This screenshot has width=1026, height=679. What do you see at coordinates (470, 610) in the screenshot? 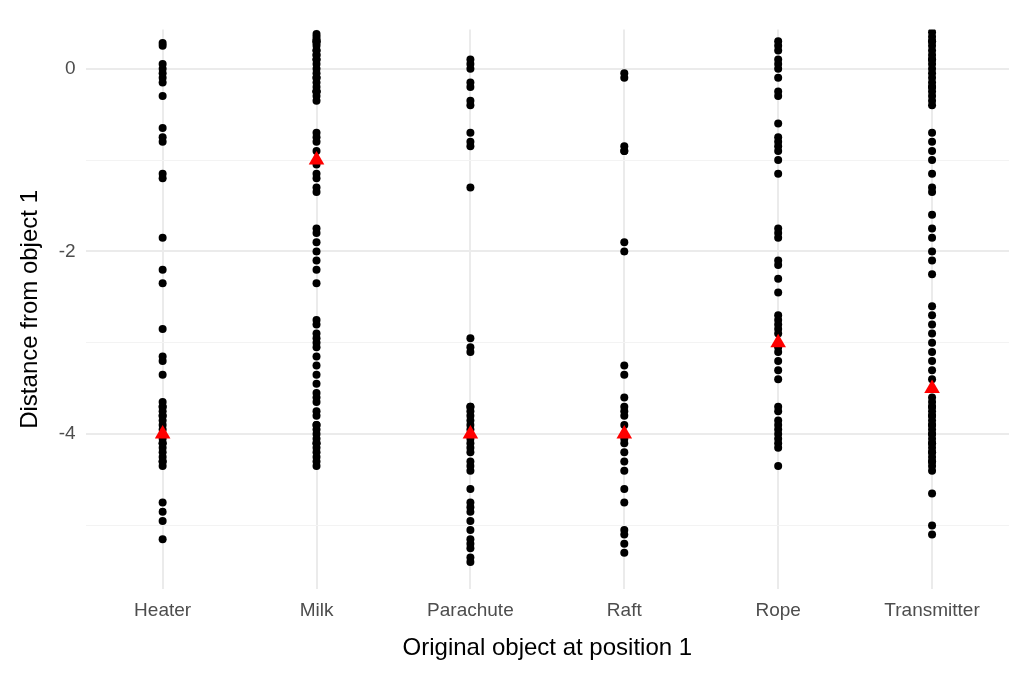
I see `x-tick-label: Parachute` at bounding box center [470, 610].